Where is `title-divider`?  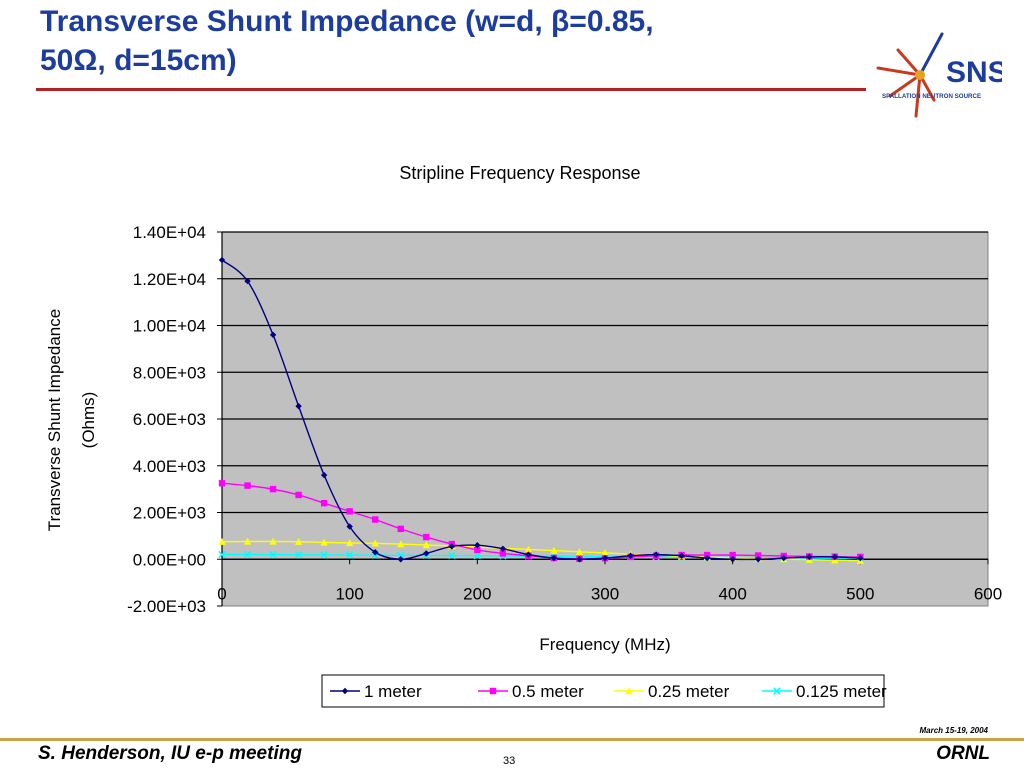 title-divider is located at coordinates (451, 89).